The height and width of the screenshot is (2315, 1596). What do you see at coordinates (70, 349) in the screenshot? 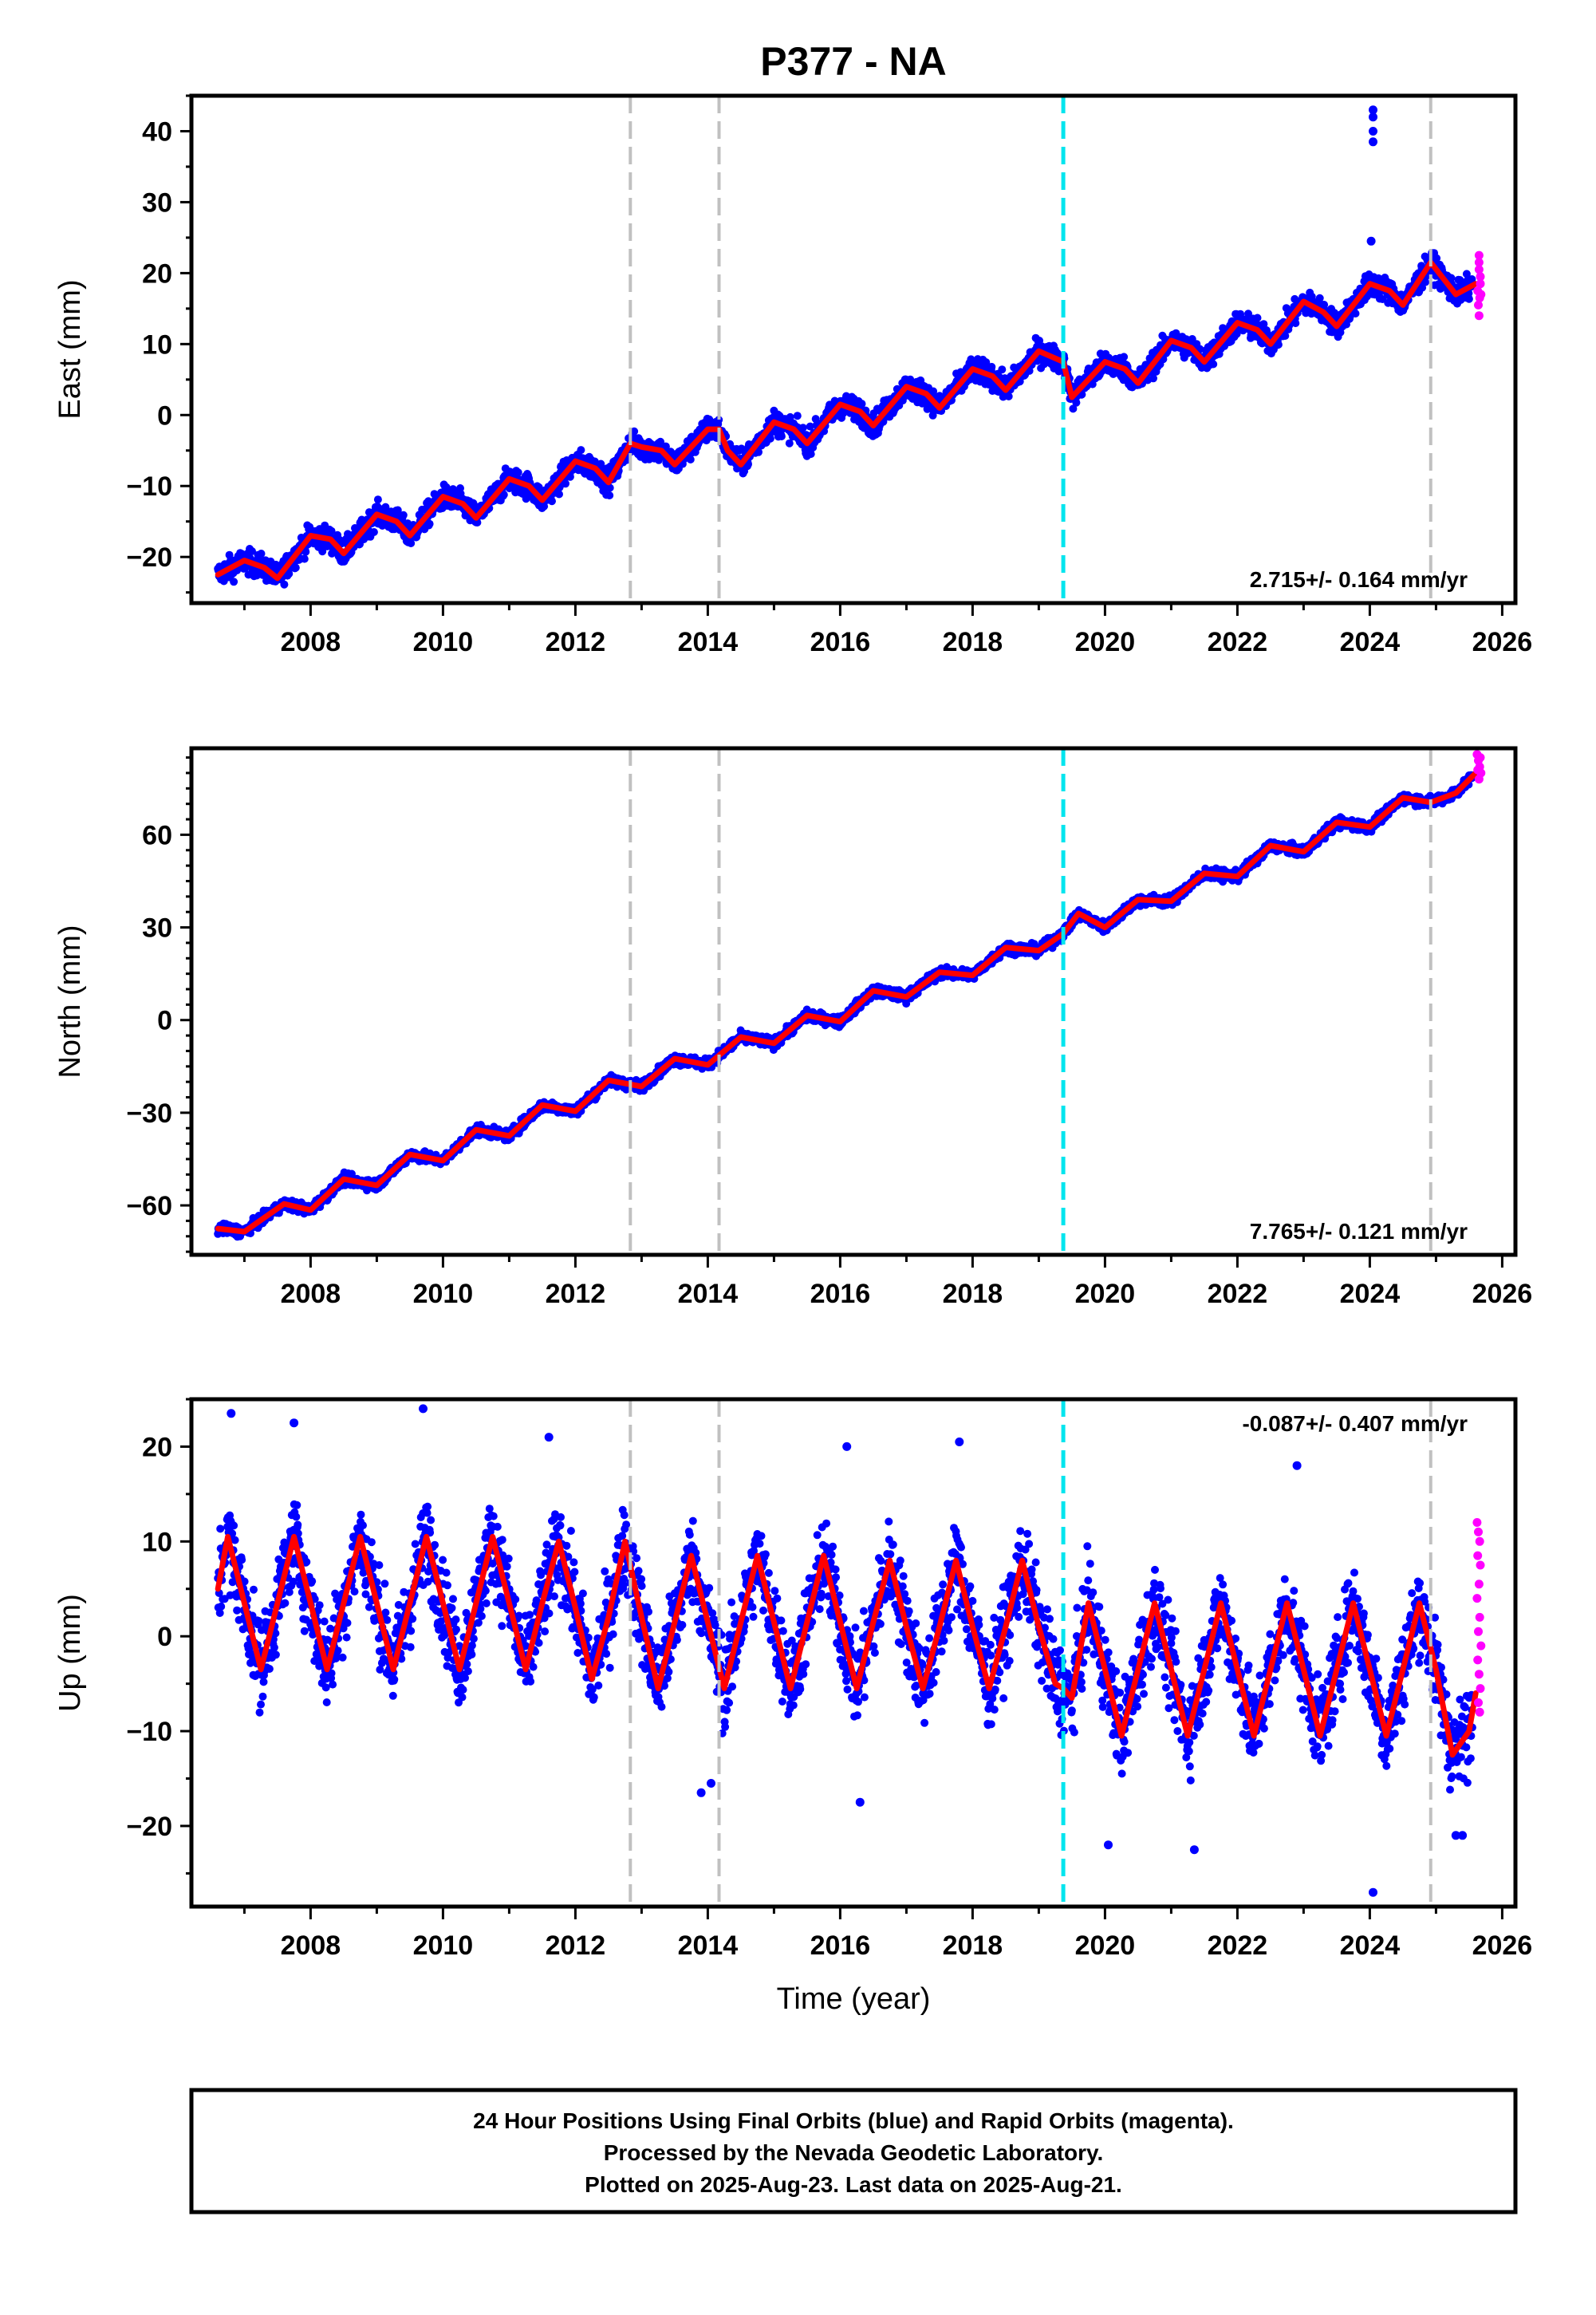
I see `east-y-axis-label: East (mm)` at bounding box center [70, 349].